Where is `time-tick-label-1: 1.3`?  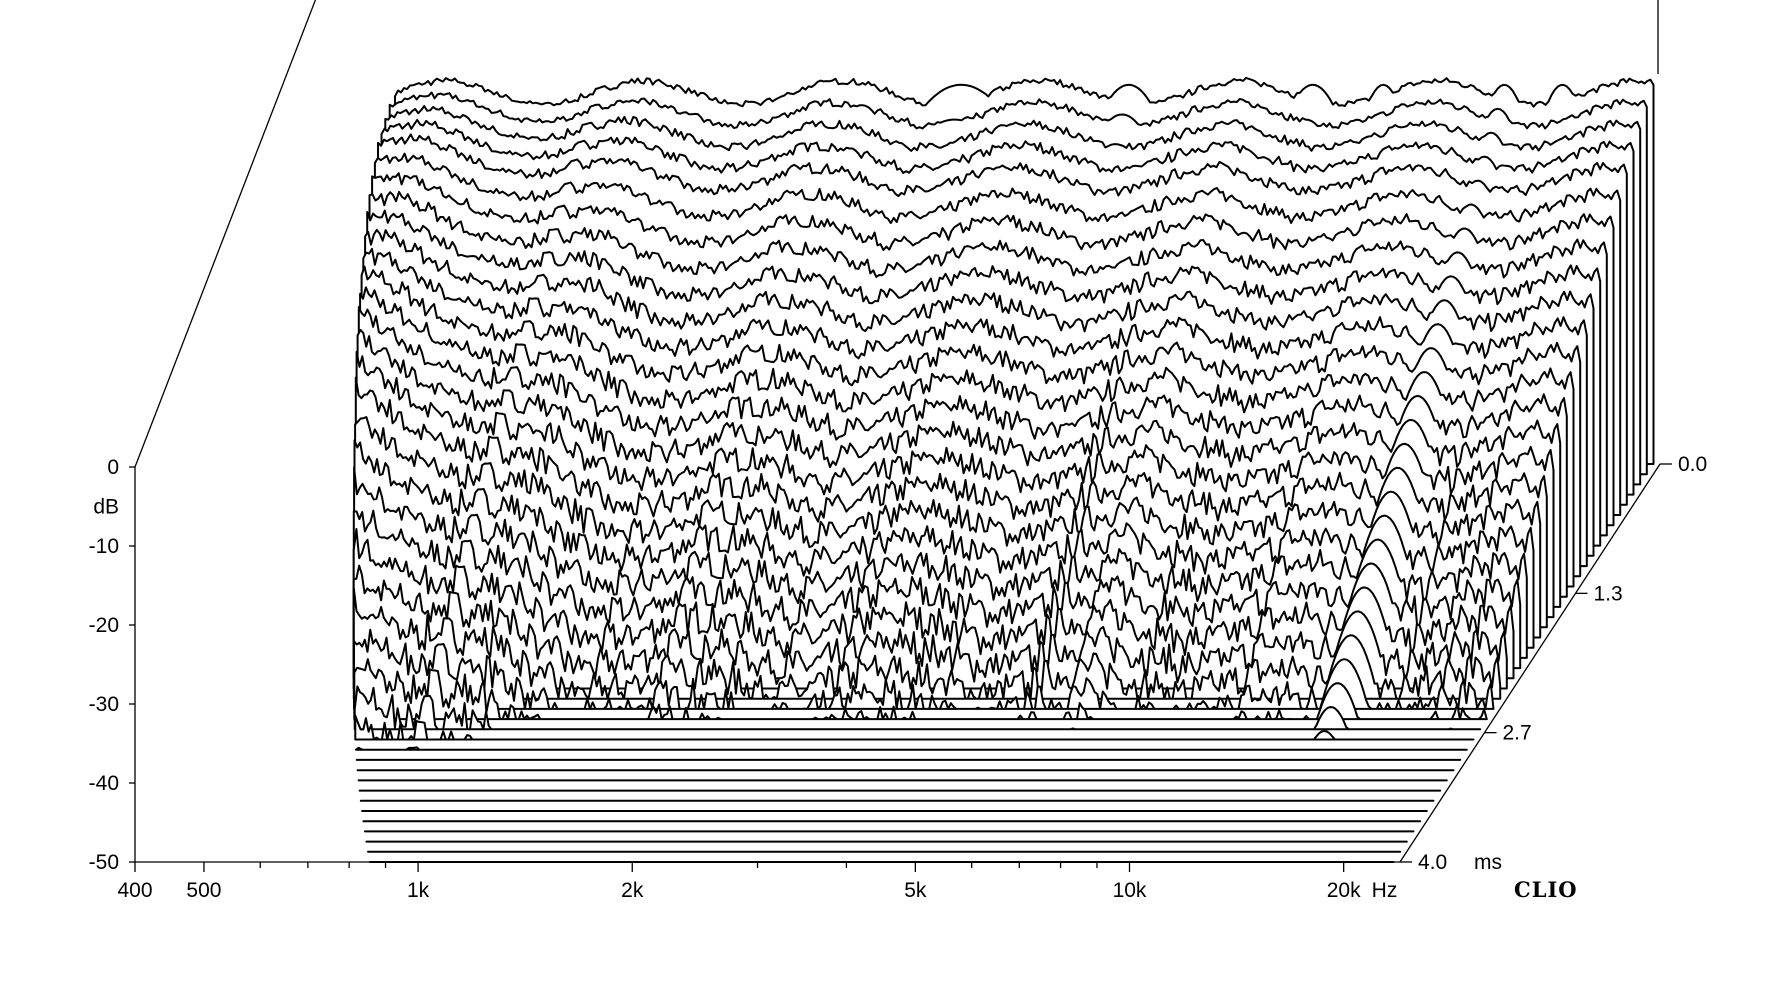 time-tick-label-1: 1.3 is located at coordinates (1608, 593).